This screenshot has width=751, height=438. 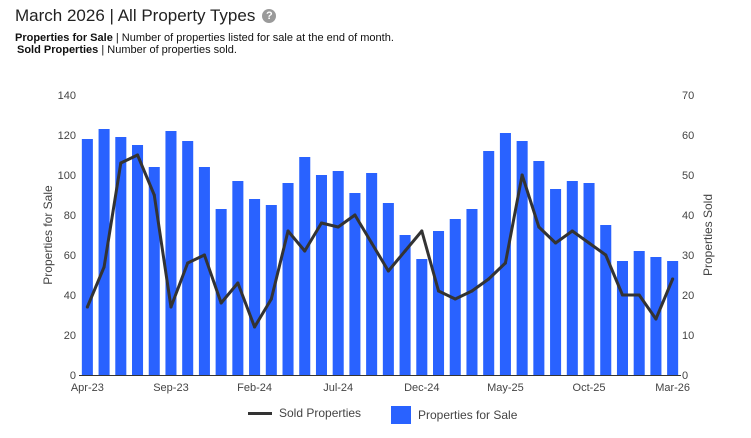 What do you see at coordinates (269, 16) in the screenshot?
I see `question-circle-icon: ?` at bounding box center [269, 16].